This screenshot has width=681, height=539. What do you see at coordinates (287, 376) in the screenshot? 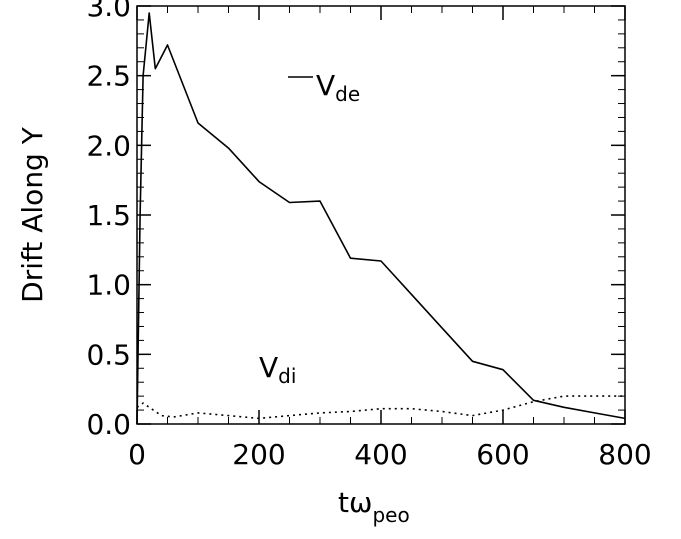
I see `label-vdi-sub: di` at bounding box center [287, 376].